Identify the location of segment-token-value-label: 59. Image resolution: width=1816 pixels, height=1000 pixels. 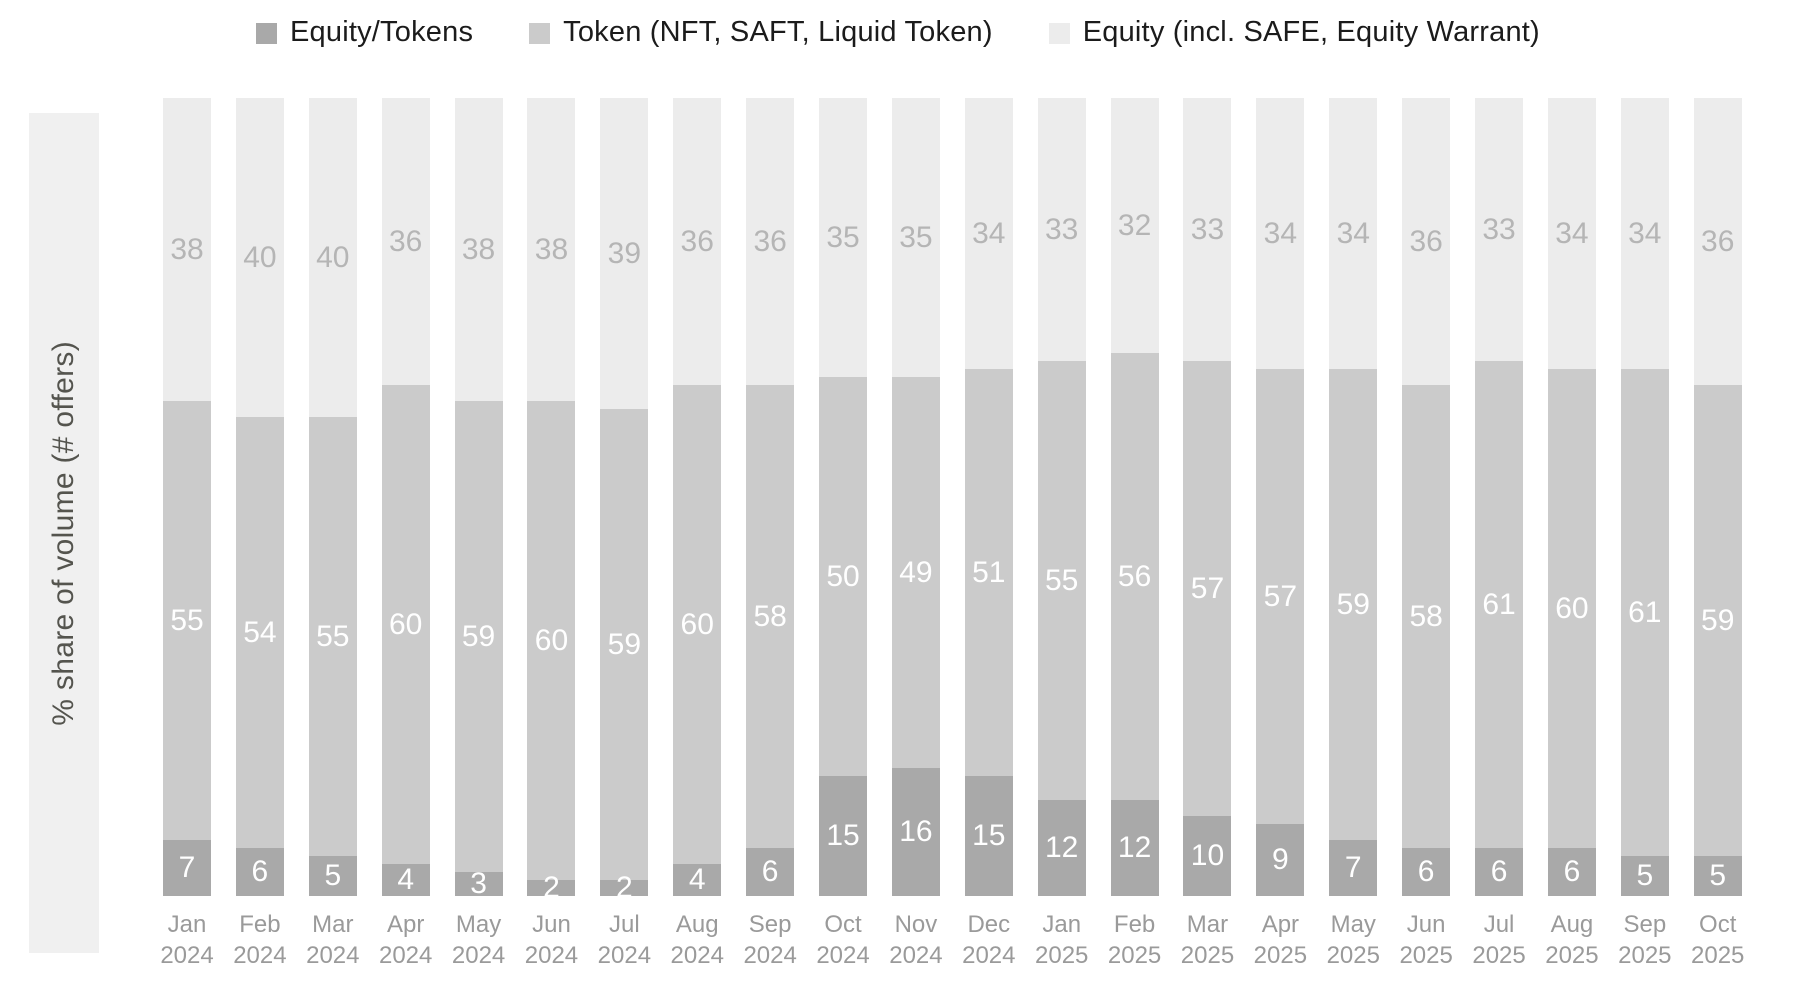
(1353, 604).